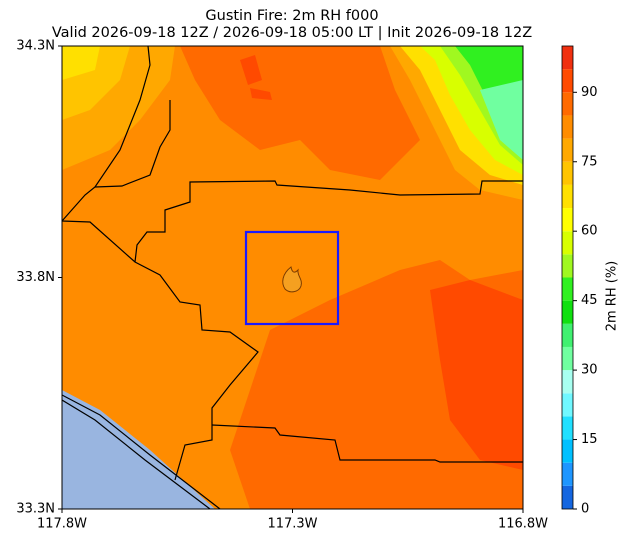  Describe the element at coordinates (589, 161) in the screenshot. I see `colorbar-tick-label: 75` at that location.